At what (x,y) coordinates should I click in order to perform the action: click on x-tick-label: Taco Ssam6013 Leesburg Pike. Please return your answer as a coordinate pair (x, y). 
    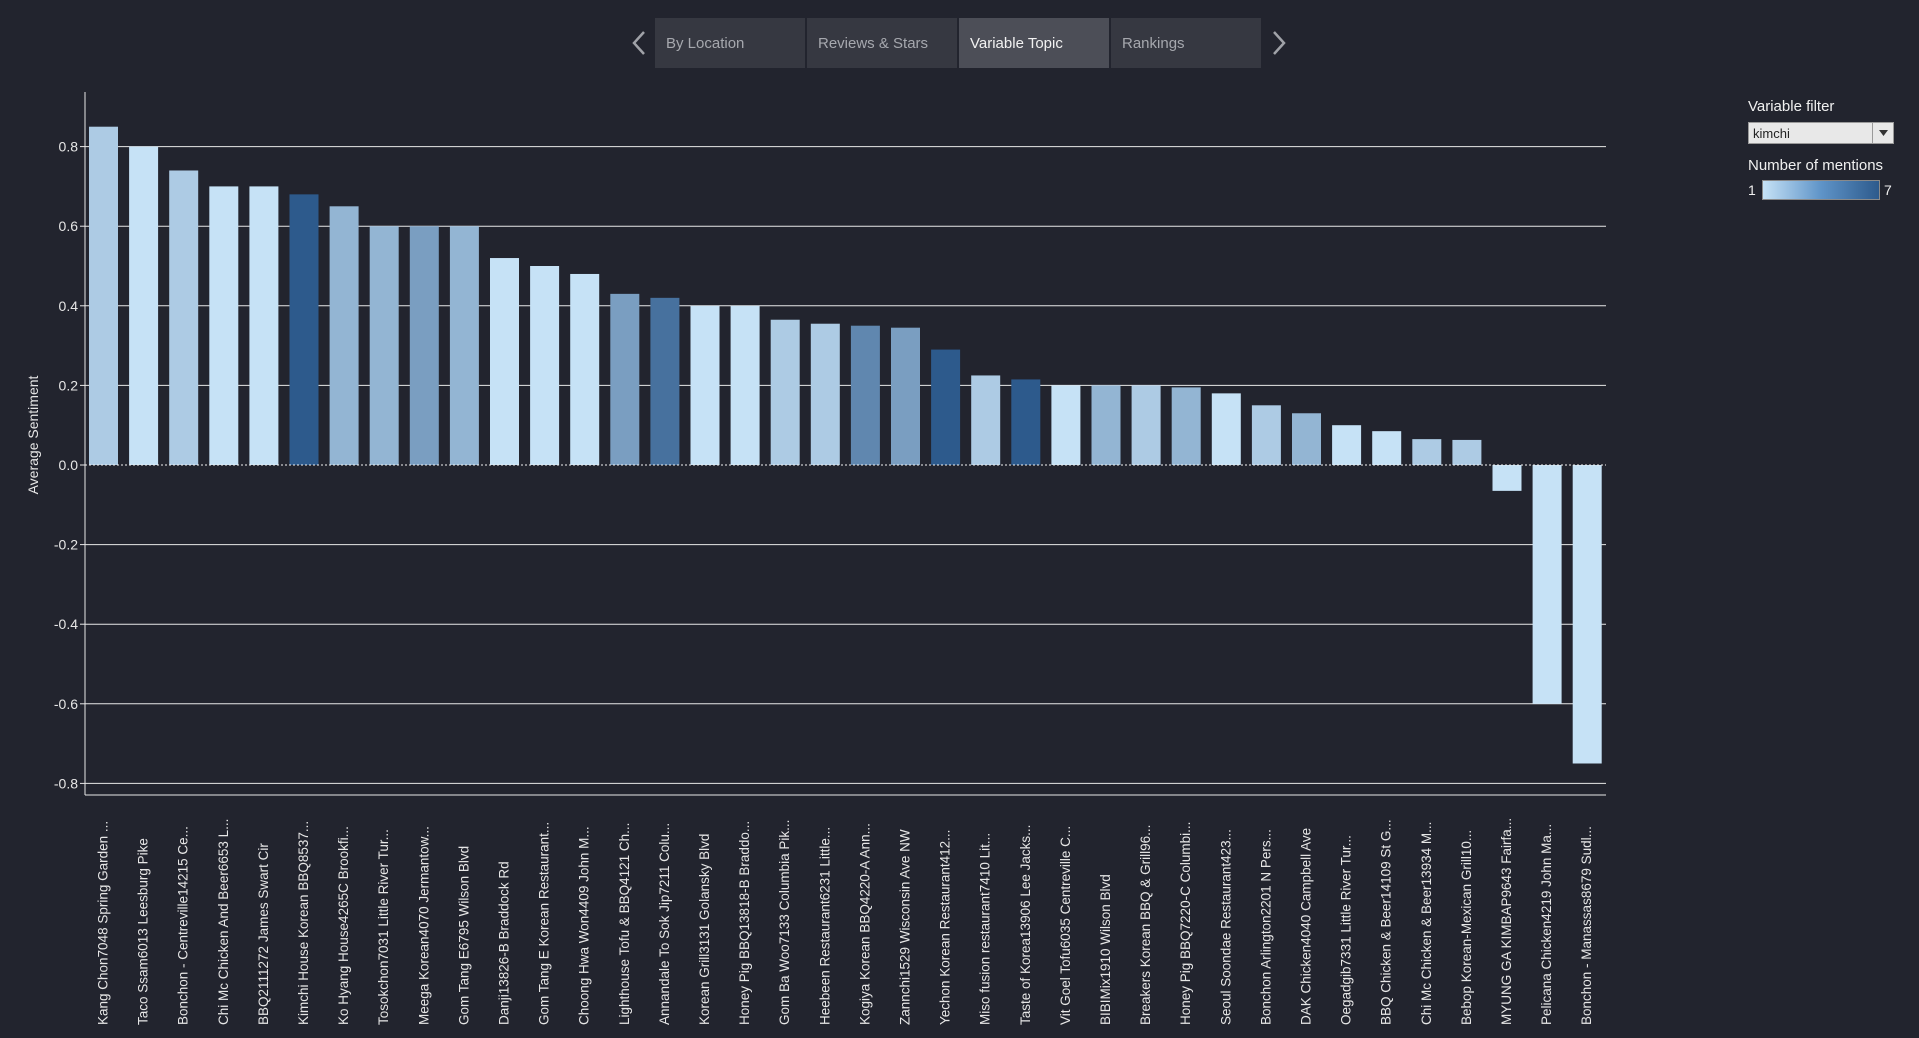
    Looking at the image, I should click on (143, 931).